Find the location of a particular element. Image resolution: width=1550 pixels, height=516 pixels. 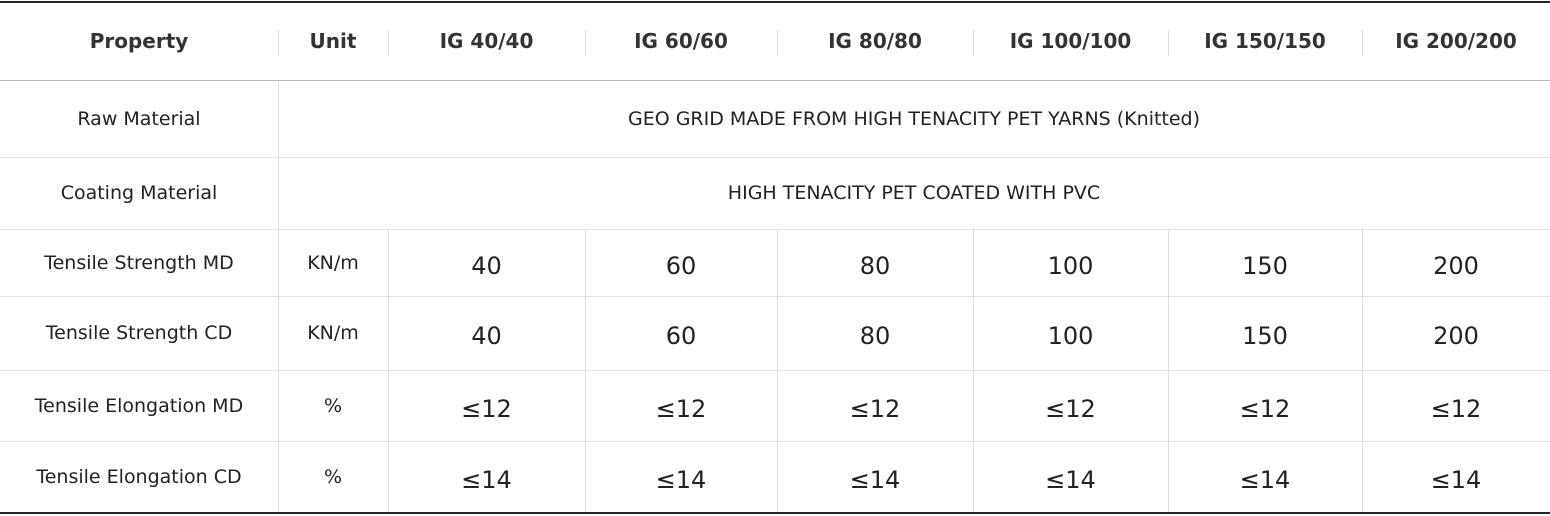

column-header: Property is located at coordinates (139, 41).